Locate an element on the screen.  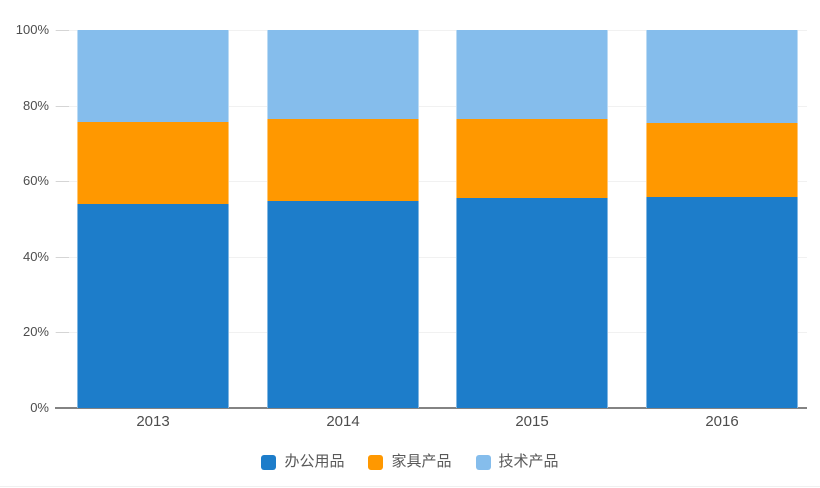
x-axis-label-2015: 2015 is located at coordinates (532, 421).